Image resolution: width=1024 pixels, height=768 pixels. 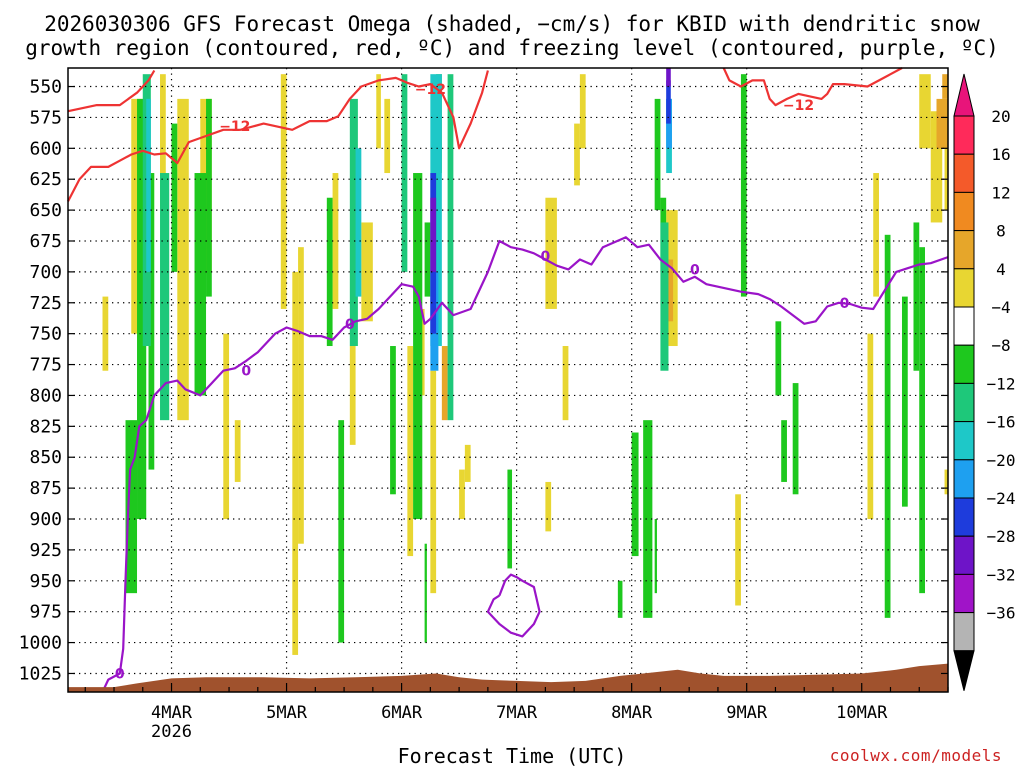 I want to click on colorbar-label: 16, so click(x=1000, y=154).